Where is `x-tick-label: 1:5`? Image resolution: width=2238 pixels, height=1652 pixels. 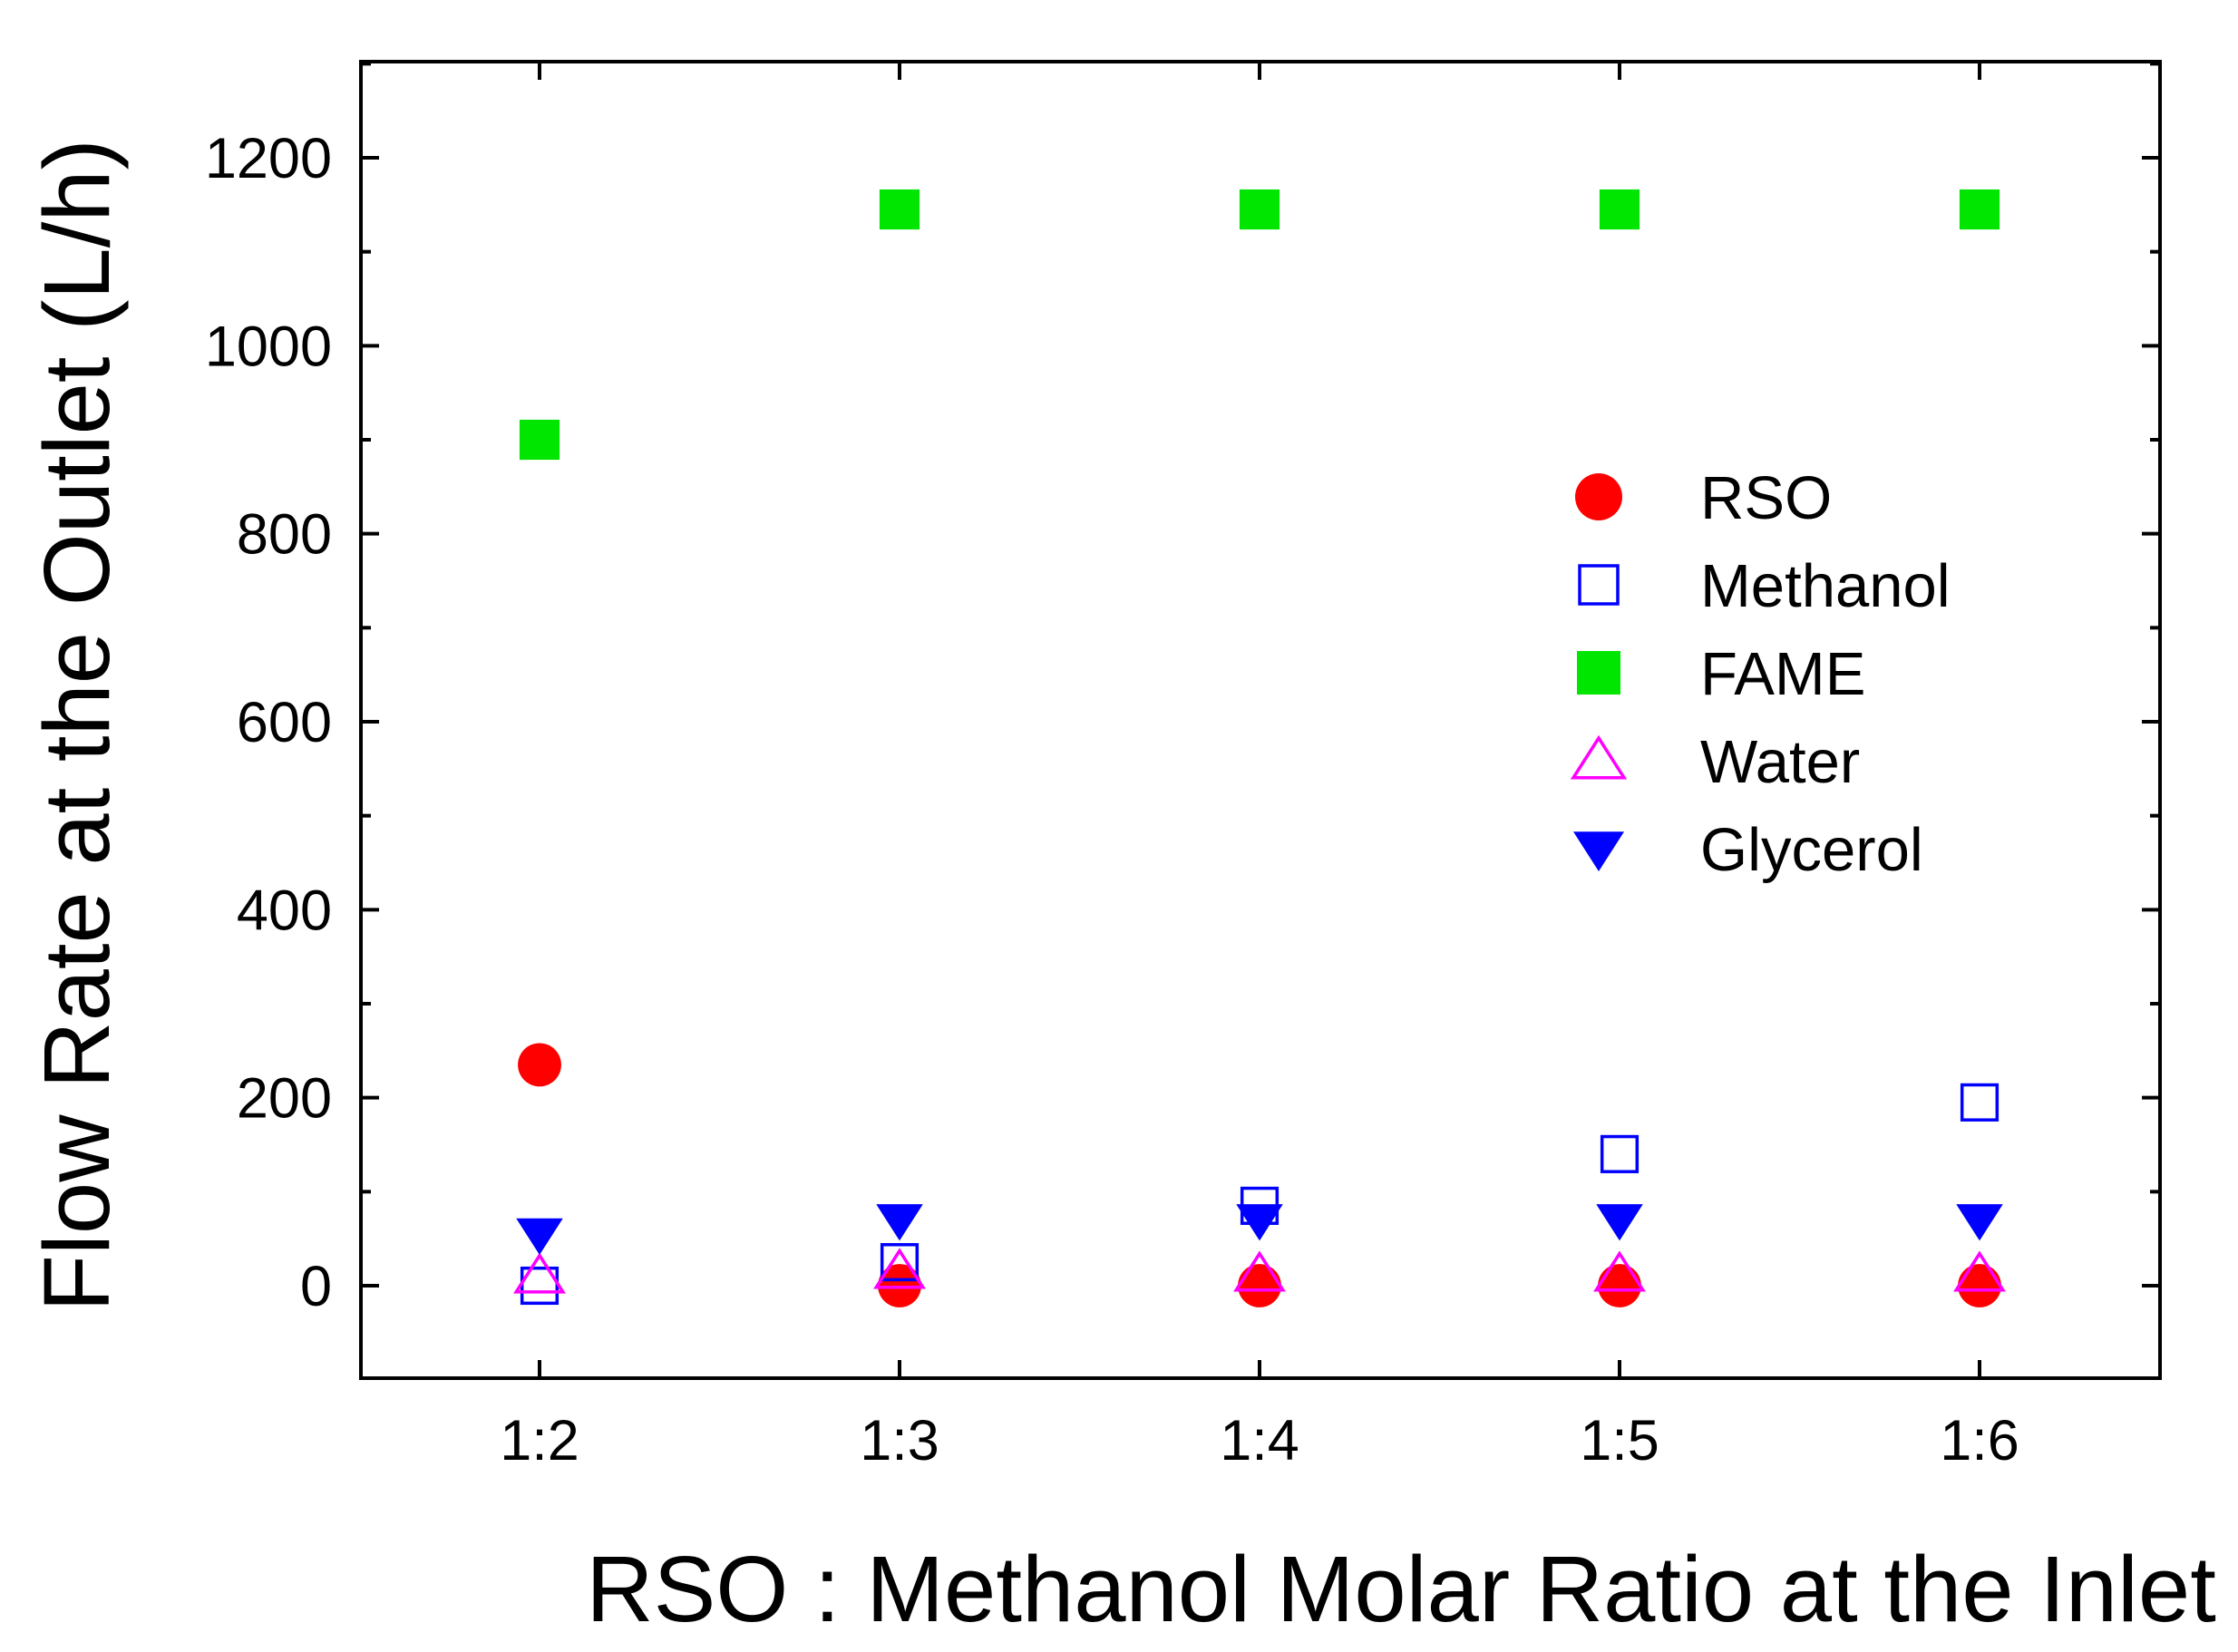 x-tick-label: 1:5 is located at coordinates (1619, 1441).